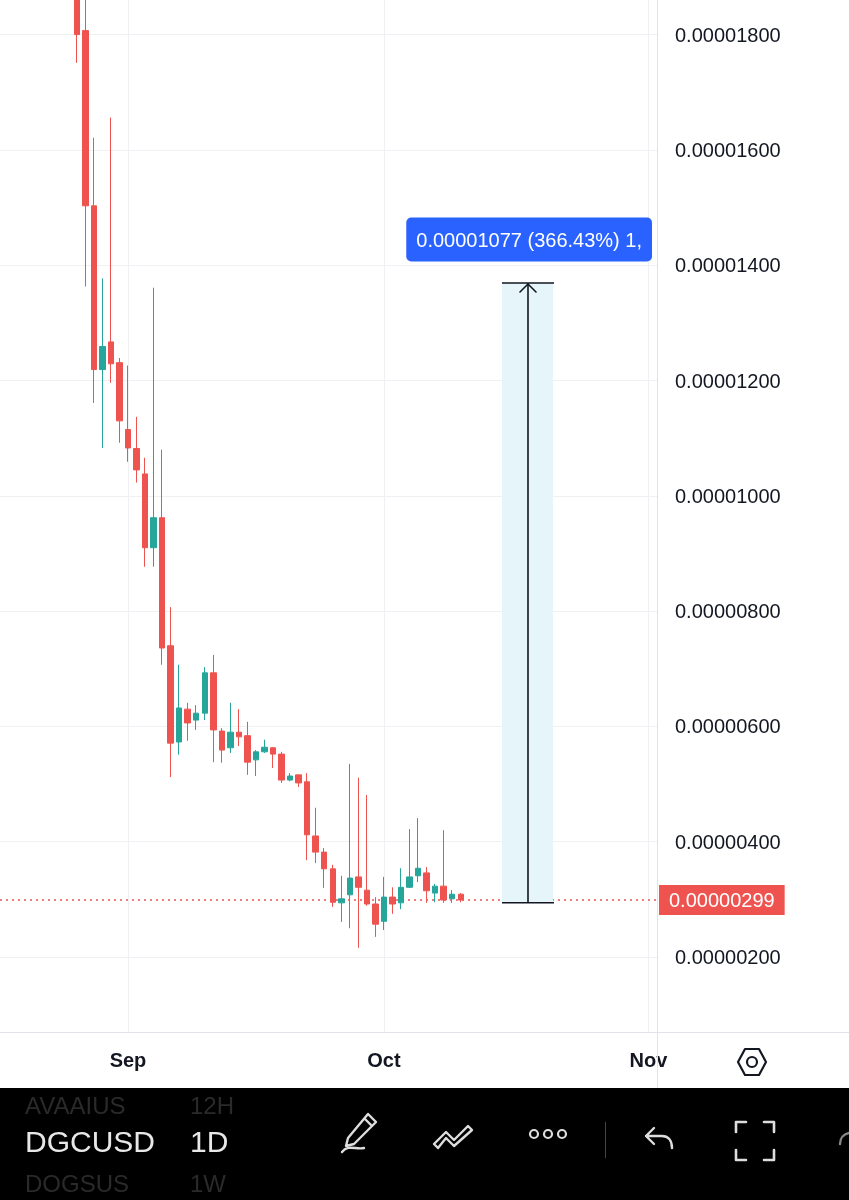  Describe the element at coordinates (384, 1060) in the screenshot. I see `x-tick-label: Oct` at that location.